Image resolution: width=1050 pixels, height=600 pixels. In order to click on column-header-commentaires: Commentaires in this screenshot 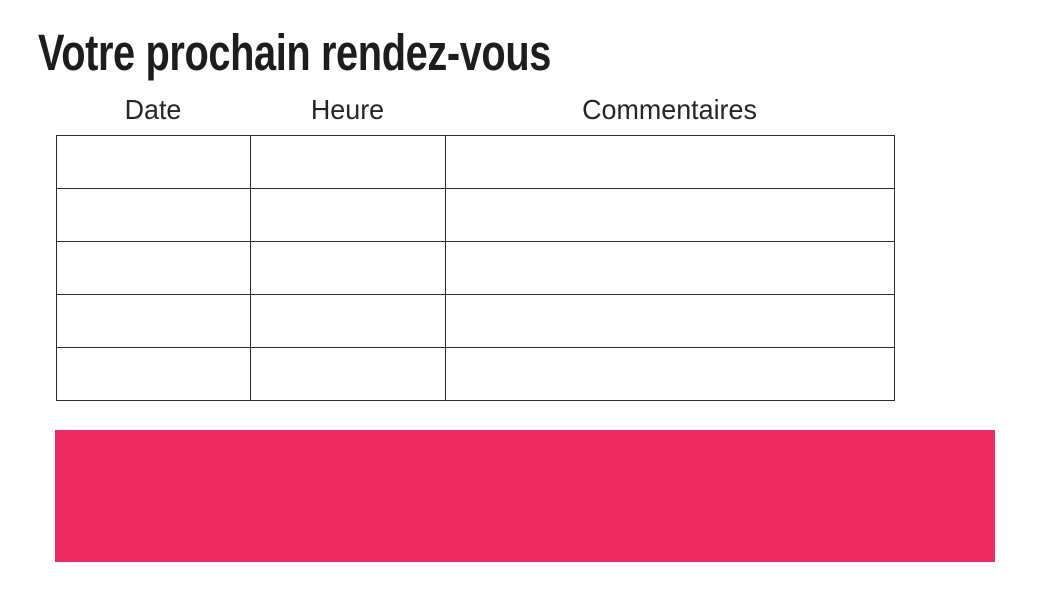, I will do `click(669, 109)`.